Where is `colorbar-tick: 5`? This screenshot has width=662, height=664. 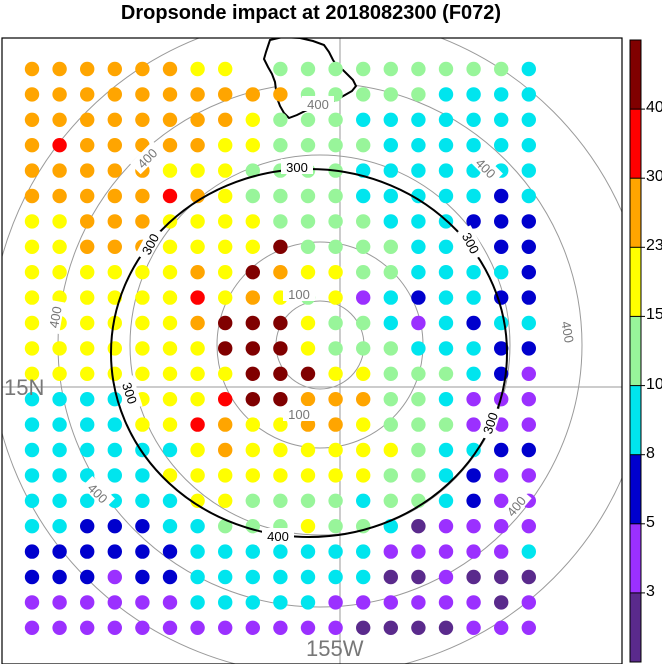
colorbar-tick: 5 is located at coordinates (650, 522).